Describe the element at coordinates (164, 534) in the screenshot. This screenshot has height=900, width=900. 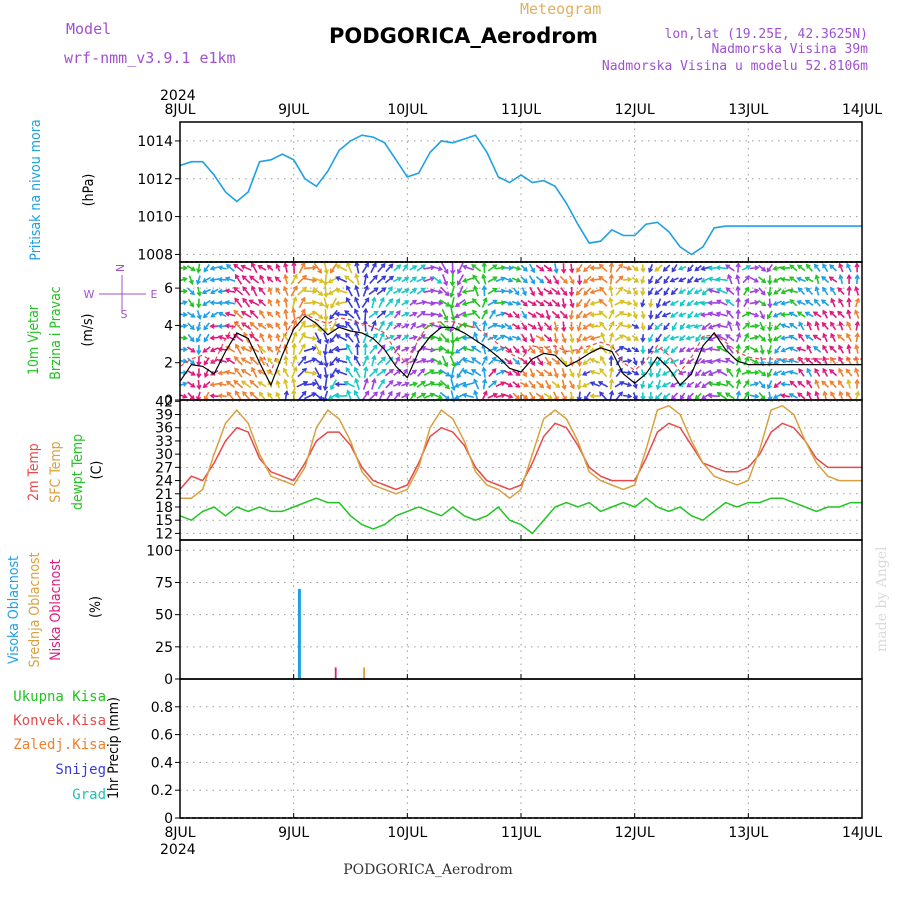
I see `y-tick-label: 12` at that location.